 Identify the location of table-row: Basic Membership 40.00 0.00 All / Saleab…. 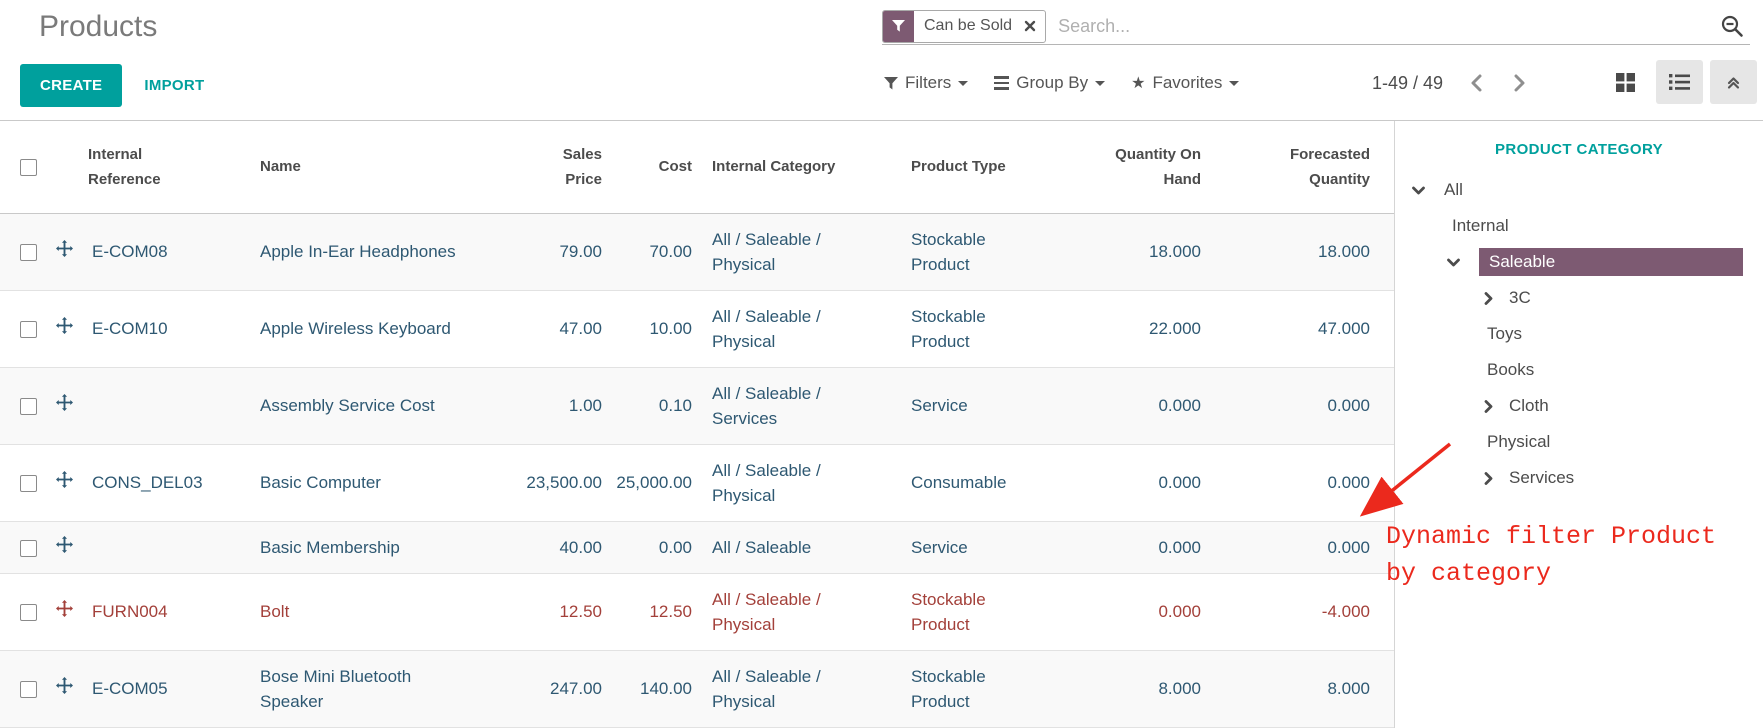
(697, 547).